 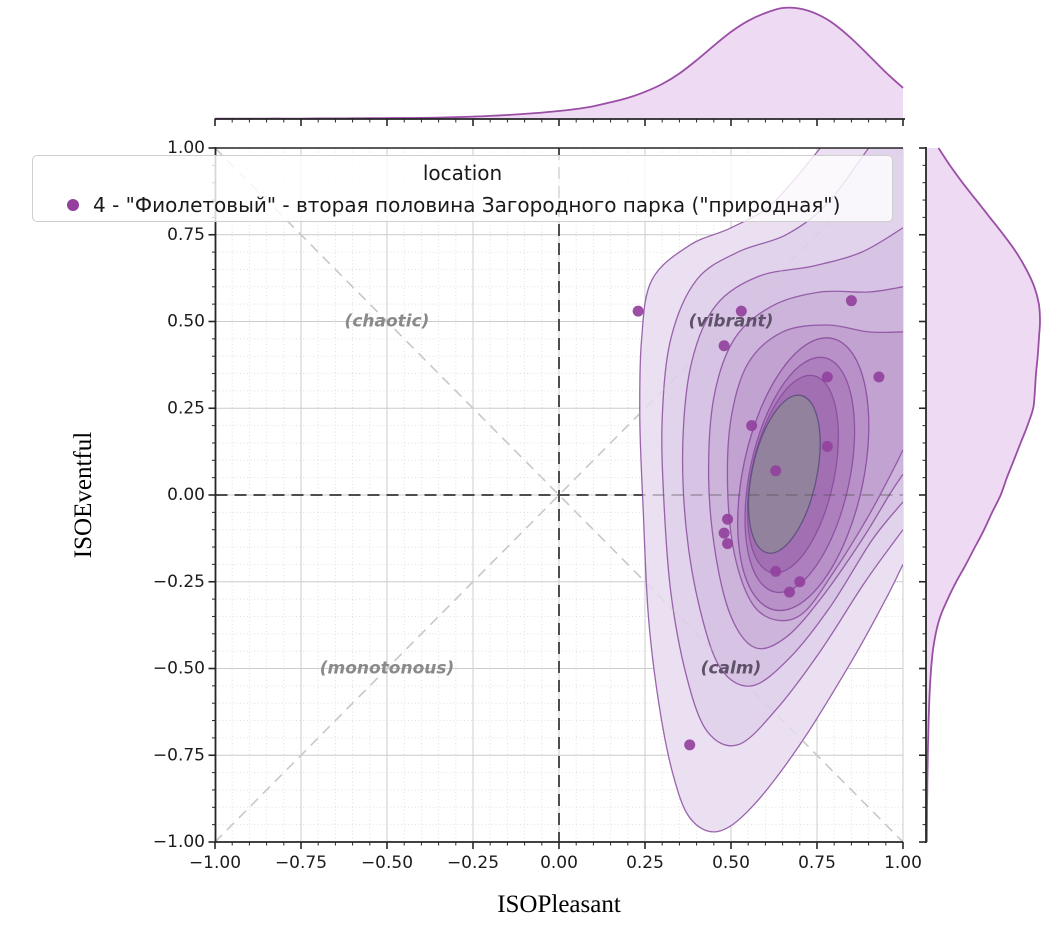 I want to click on y-tick-label: −1.00, so click(x=179, y=842).